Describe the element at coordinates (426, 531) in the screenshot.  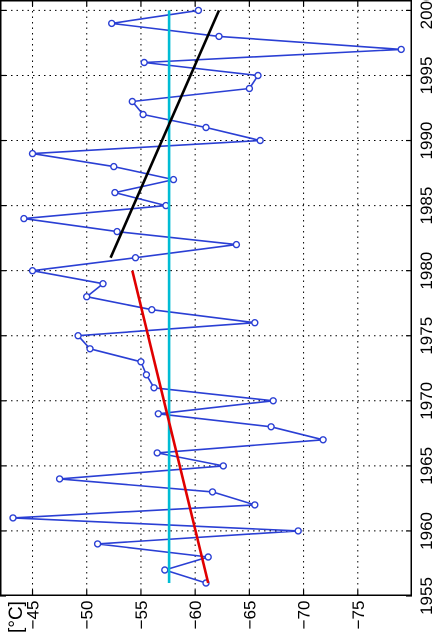
I see `tick-label-year: 1960` at that location.